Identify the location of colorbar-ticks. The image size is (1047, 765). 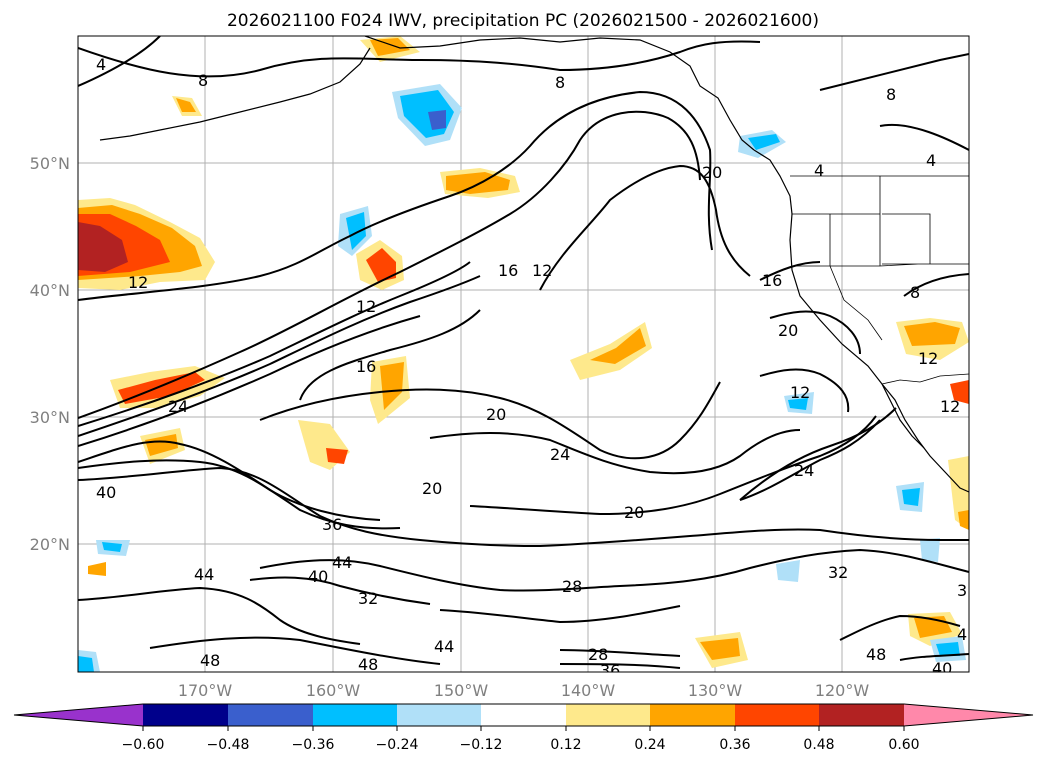
(523, 728).